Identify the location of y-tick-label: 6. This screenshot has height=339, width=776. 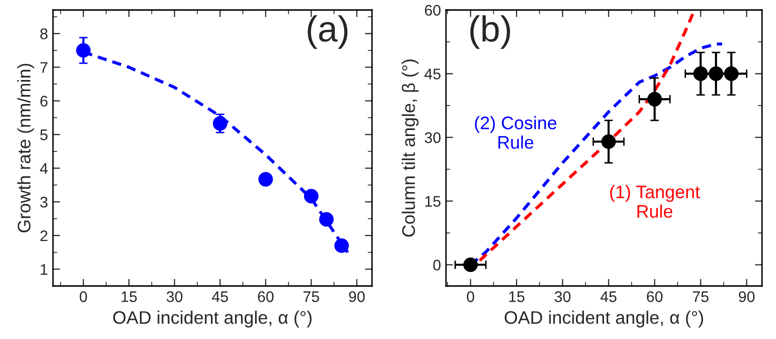
(44, 101).